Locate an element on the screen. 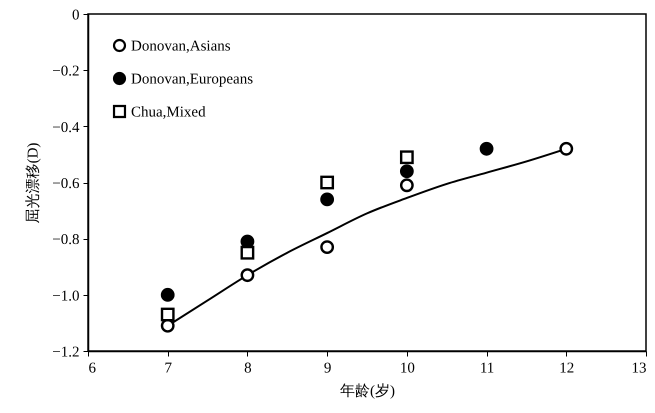 This screenshot has height=413, width=655. x-tick-label: 7 is located at coordinates (168, 368).